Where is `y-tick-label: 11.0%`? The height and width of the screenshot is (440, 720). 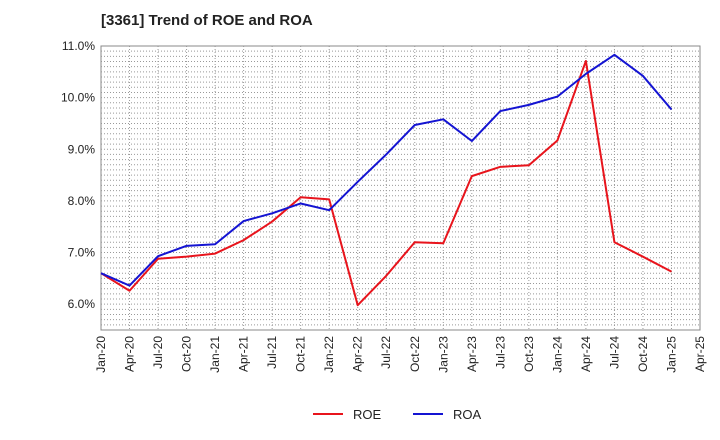
y-tick-label: 11.0% is located at coordinates (78, 46).